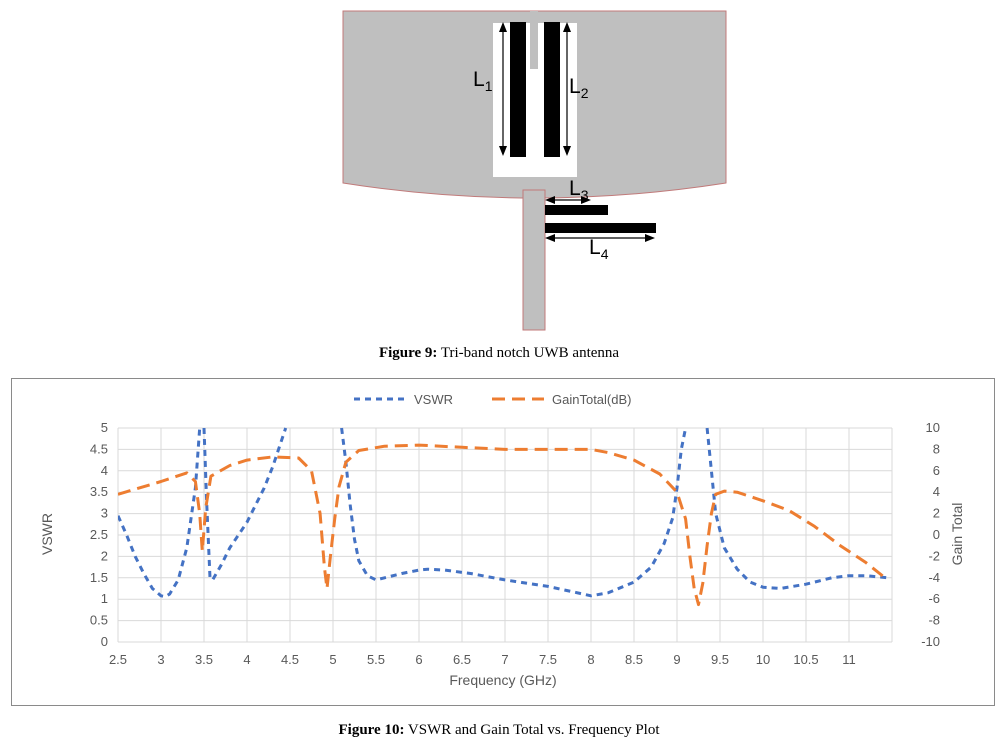 The height and width of the screenshot is (748, 998). I want to click on x-tick-label: 7, so click(504, 659).